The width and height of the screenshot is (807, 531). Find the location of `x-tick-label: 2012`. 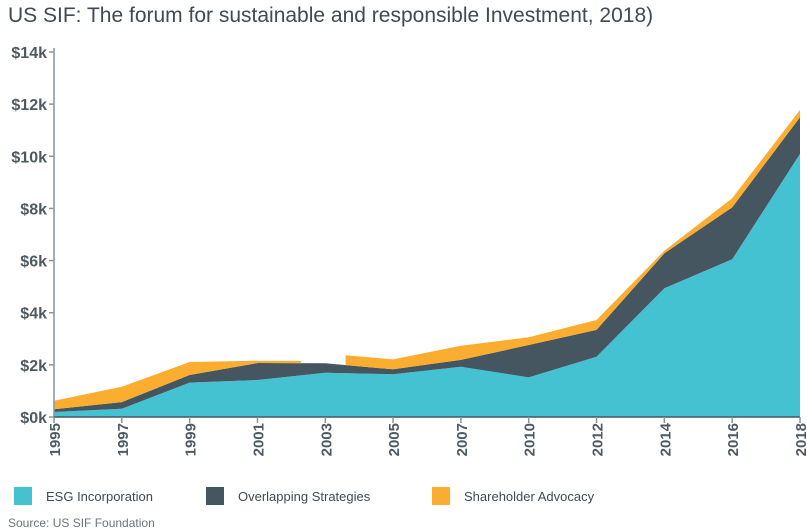

x-tick-label: 2012 is located at coordinates (598, 439).